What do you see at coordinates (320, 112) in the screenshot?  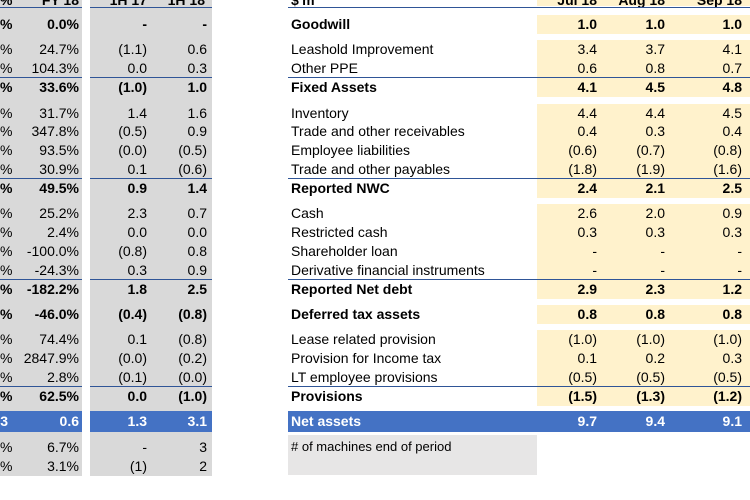 I see `row-label: Inventory` at bounding box center [320, 112].